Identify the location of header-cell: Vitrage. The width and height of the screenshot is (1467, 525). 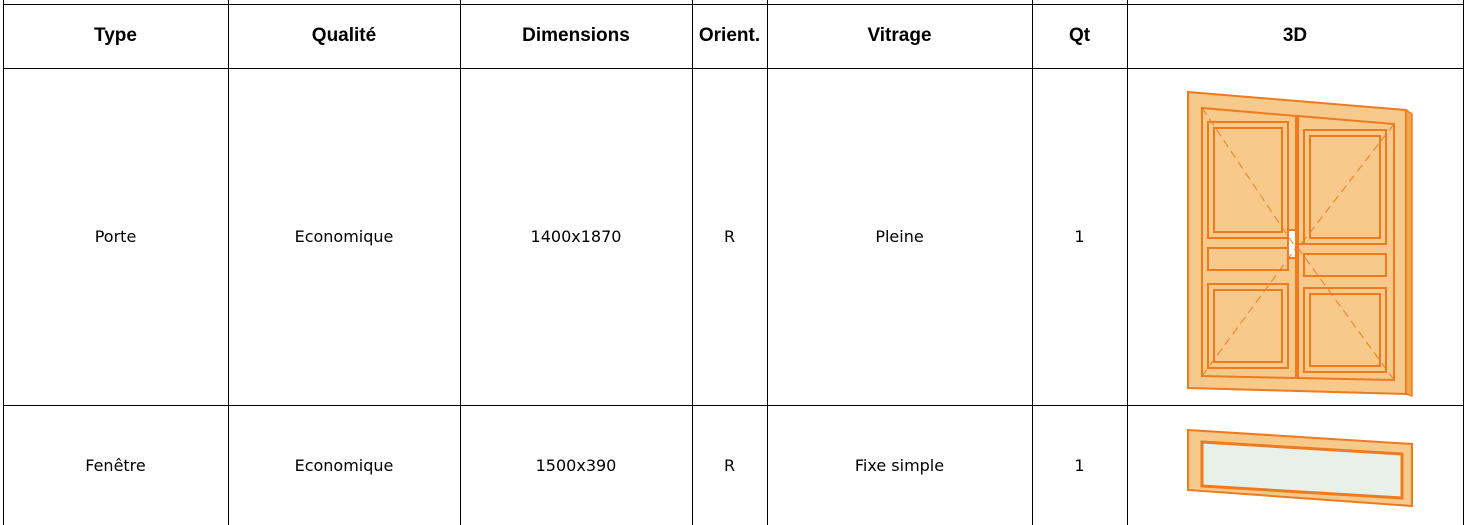
(899, 35).